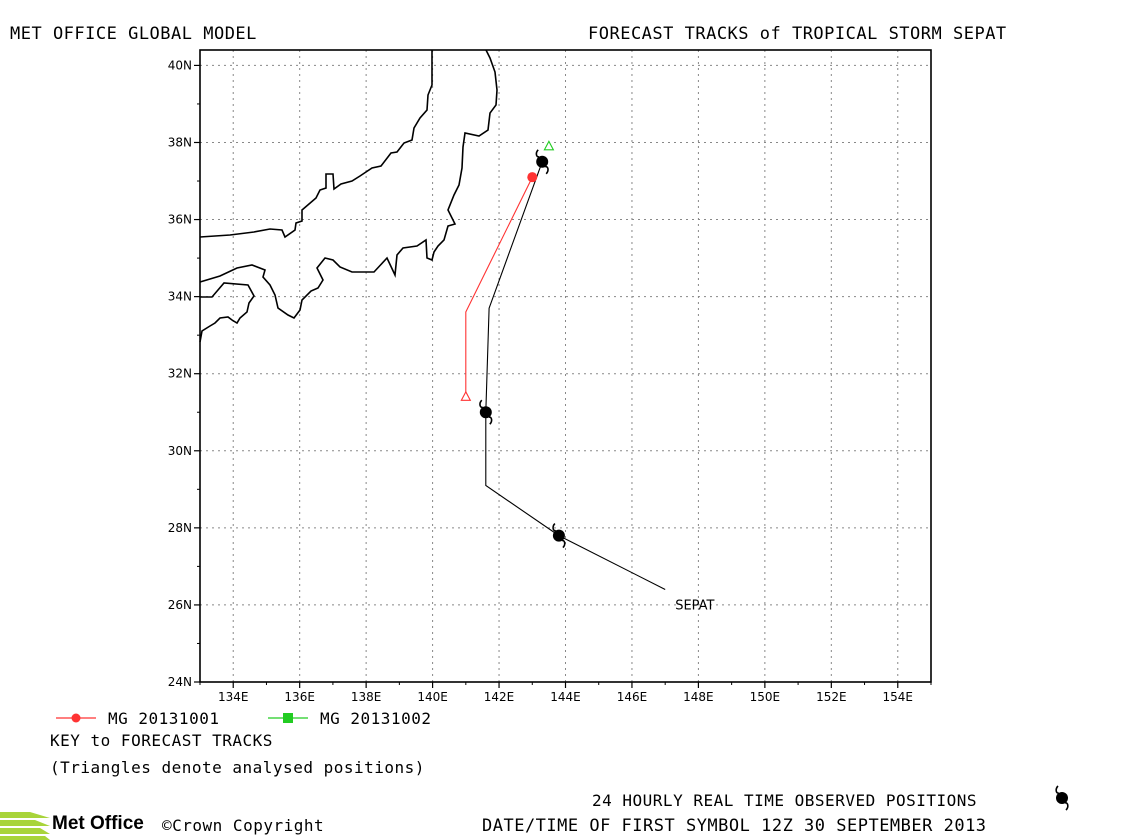 Image resolution: width=1130 pixels, height=840 pixels. Describe the element at coordinates (499, 697) in the screenshot. I see `lon-tick-label: 142E` at that location.